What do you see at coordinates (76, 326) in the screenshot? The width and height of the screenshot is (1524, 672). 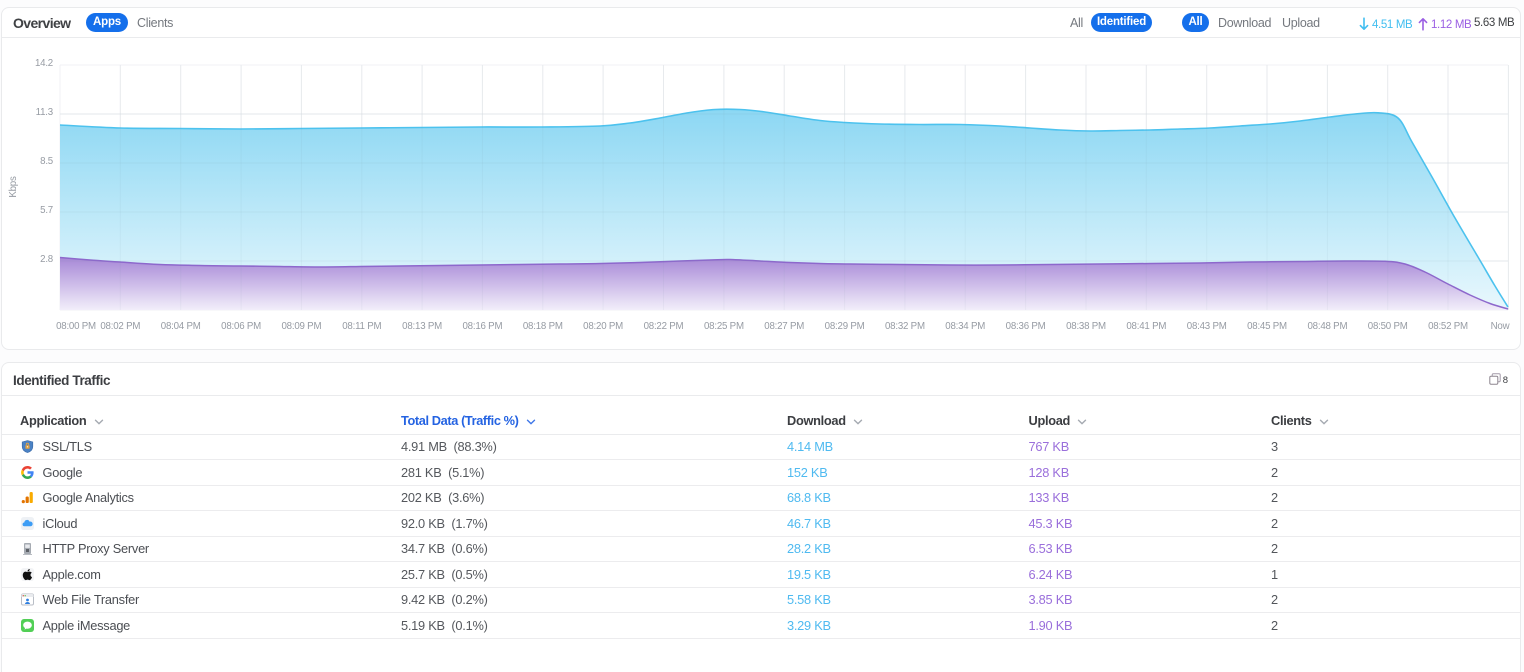 I see `svg-text: 08:00 PM` at bounding box center [76, 326].